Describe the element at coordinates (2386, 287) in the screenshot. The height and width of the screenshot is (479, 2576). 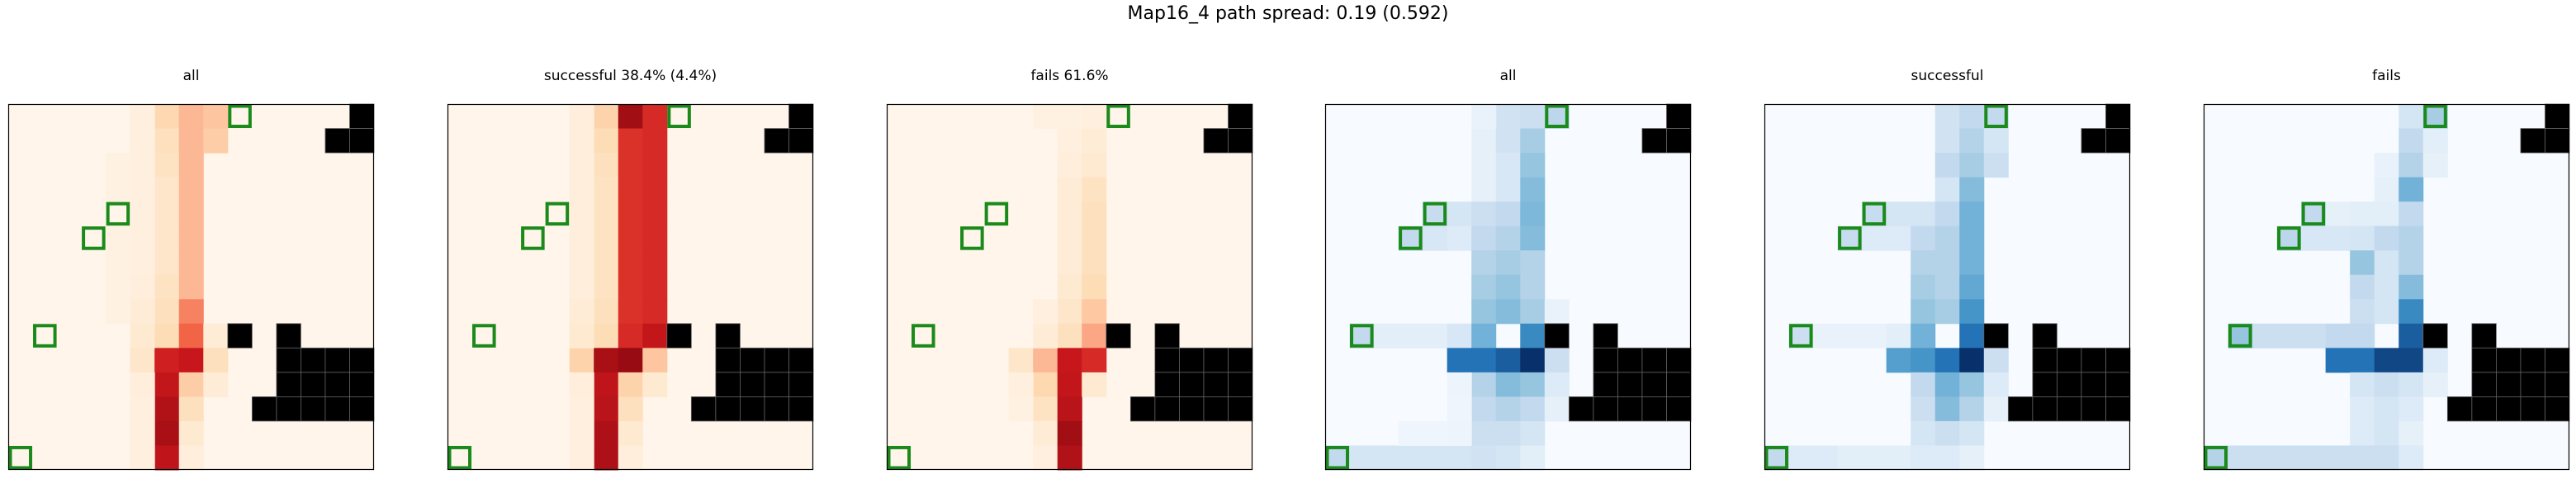
I see `heatmap-panel` at that location.